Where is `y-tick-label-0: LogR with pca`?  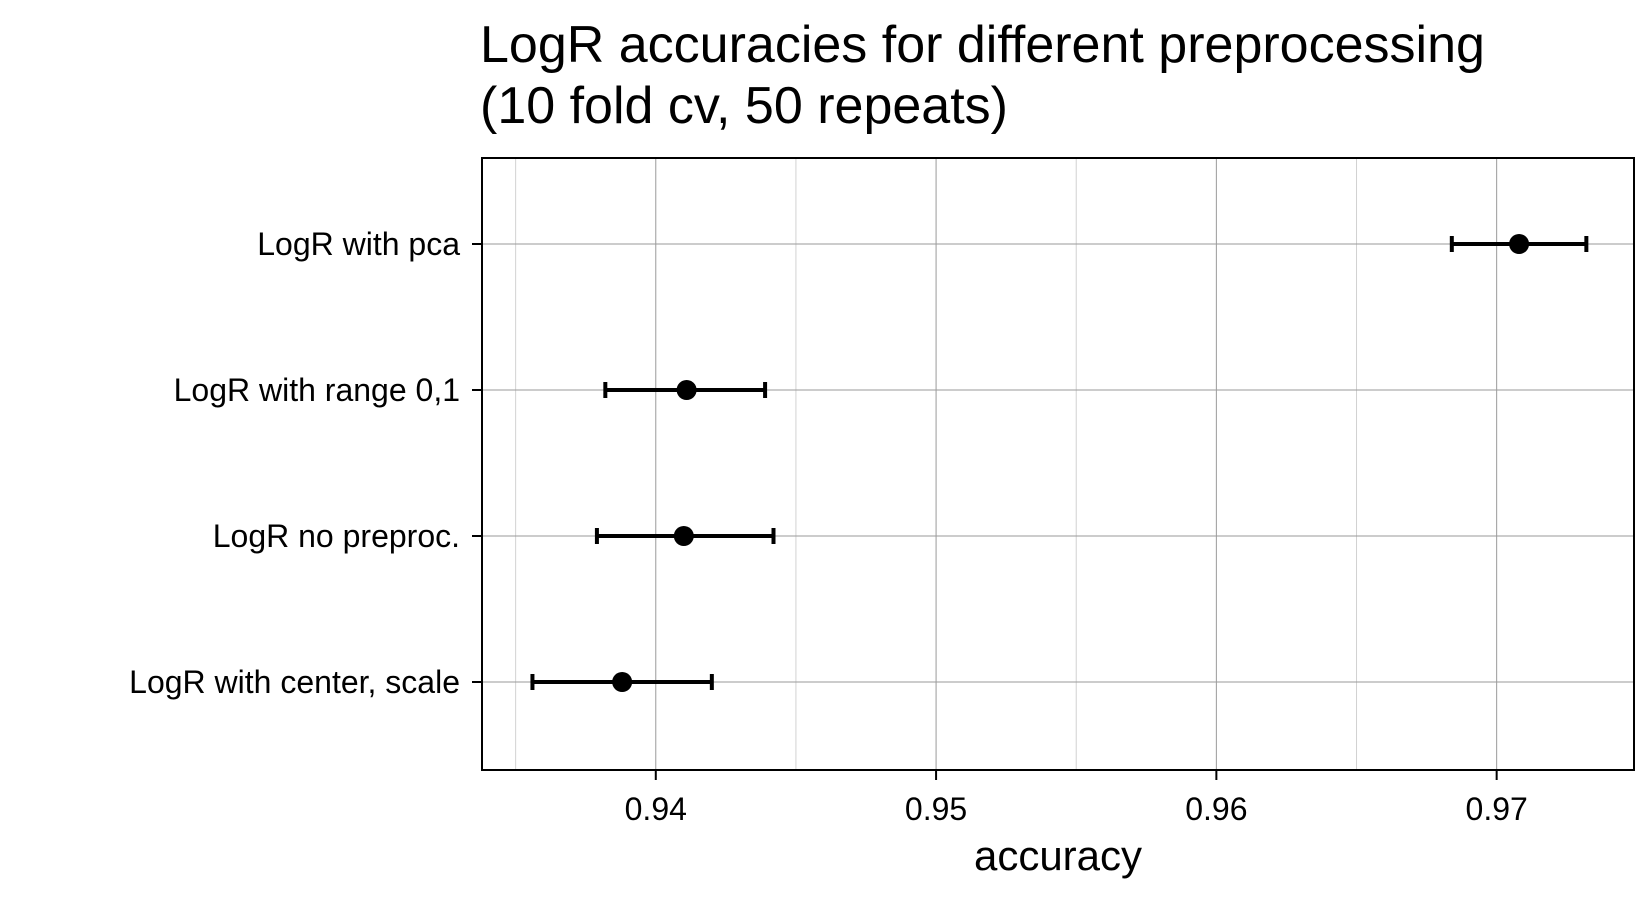 y-tick-label-0: LogR with pca is located at coordinates (358, 244).